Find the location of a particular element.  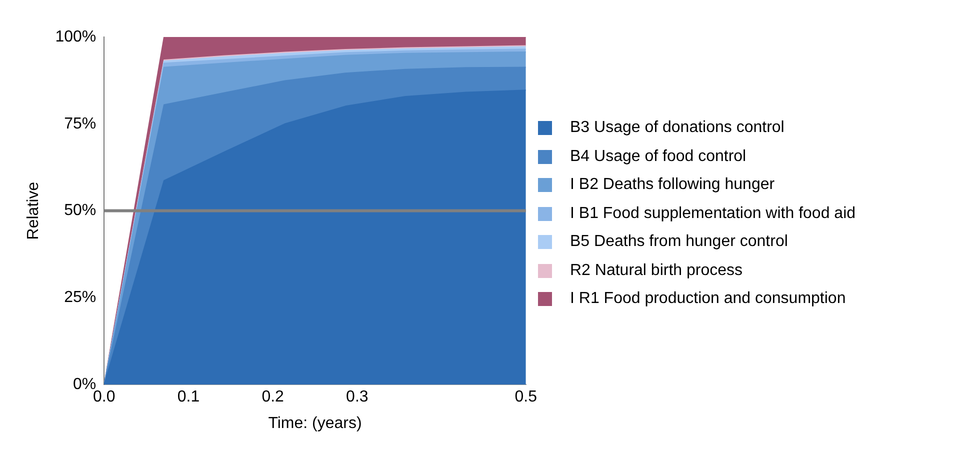

x-tick-label: 0.1 is located at coordinates (188, 397).